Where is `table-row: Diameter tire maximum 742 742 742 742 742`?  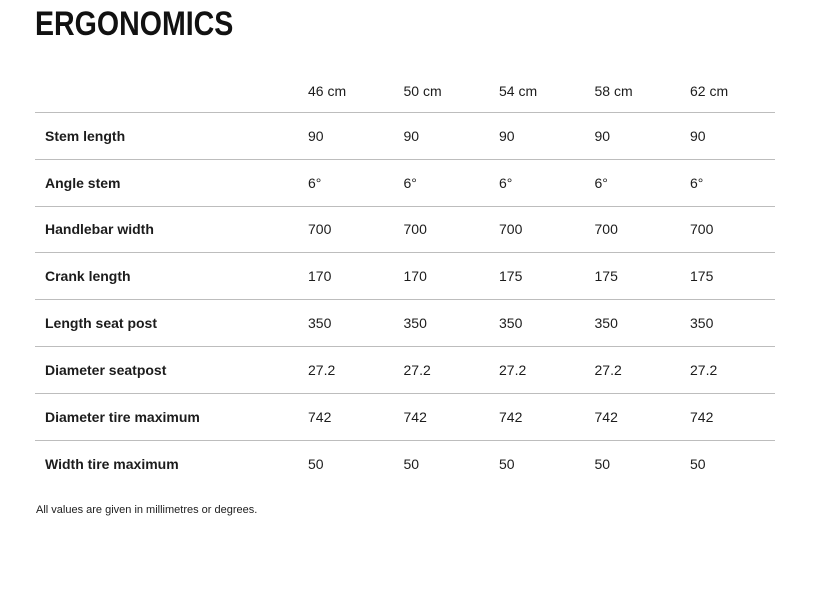 table-row: Diameter tire maximum 742 742 742 742 742 is located at coordinates (405, 417).